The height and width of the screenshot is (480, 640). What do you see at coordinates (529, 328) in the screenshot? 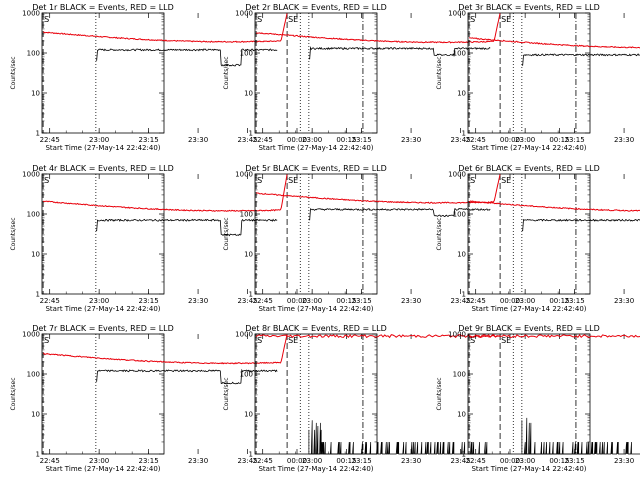
I see `panel-title: Det 9r BLACK = Events, RED = LLD` at bounding box center [529, 328].